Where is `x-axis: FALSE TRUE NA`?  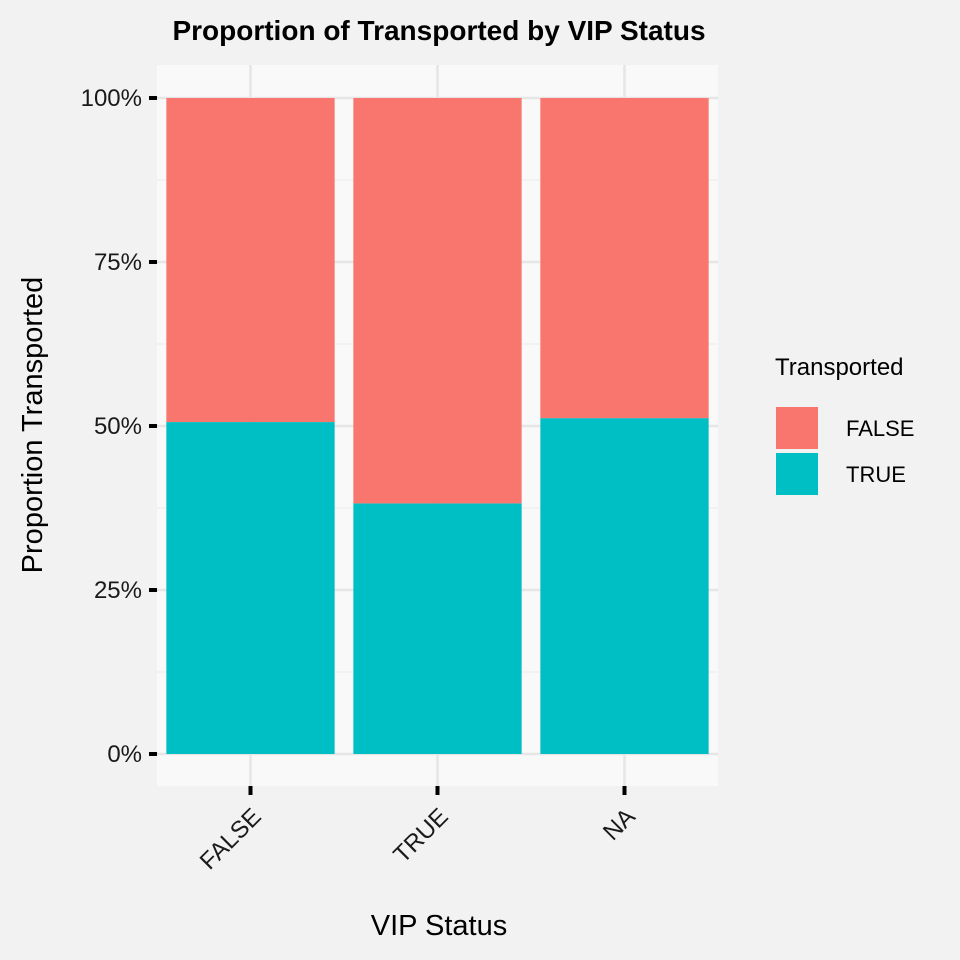
x-axis: FALSE TRUE NA is located at coordinates (418, 830).